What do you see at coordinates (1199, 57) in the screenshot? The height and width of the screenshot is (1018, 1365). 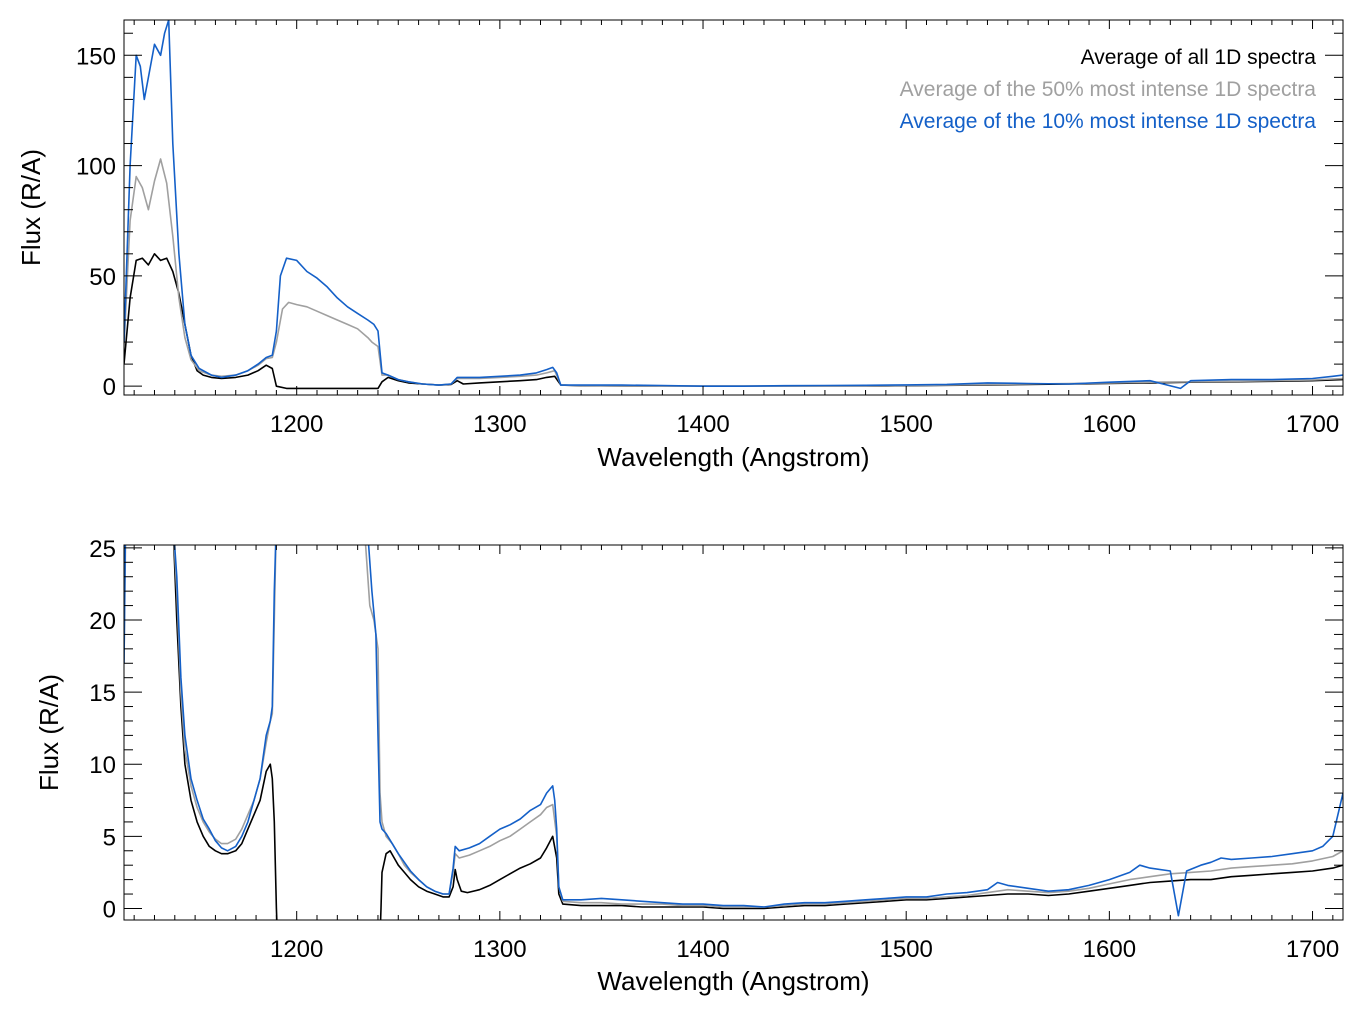 I see `legend-entry-all: Average of all 1D spectra` at bounding box center [1199, 57].